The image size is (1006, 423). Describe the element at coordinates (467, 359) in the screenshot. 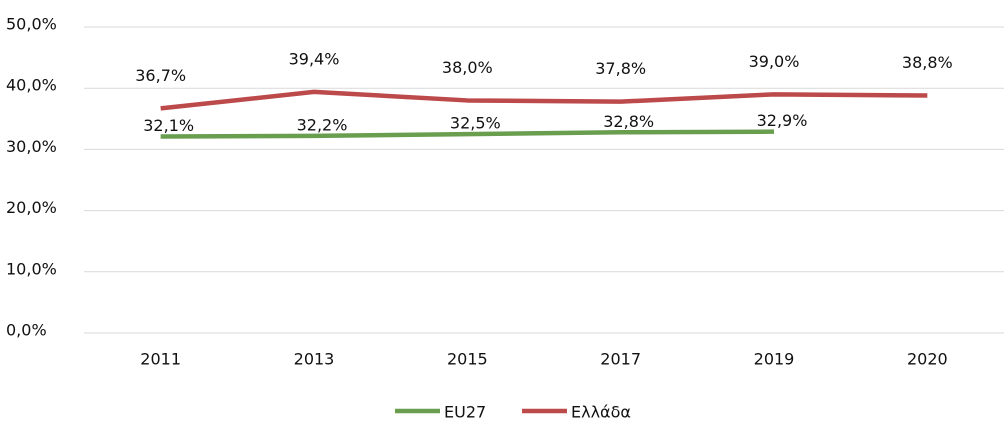

I see `x-tick-label: 2015` at that location.